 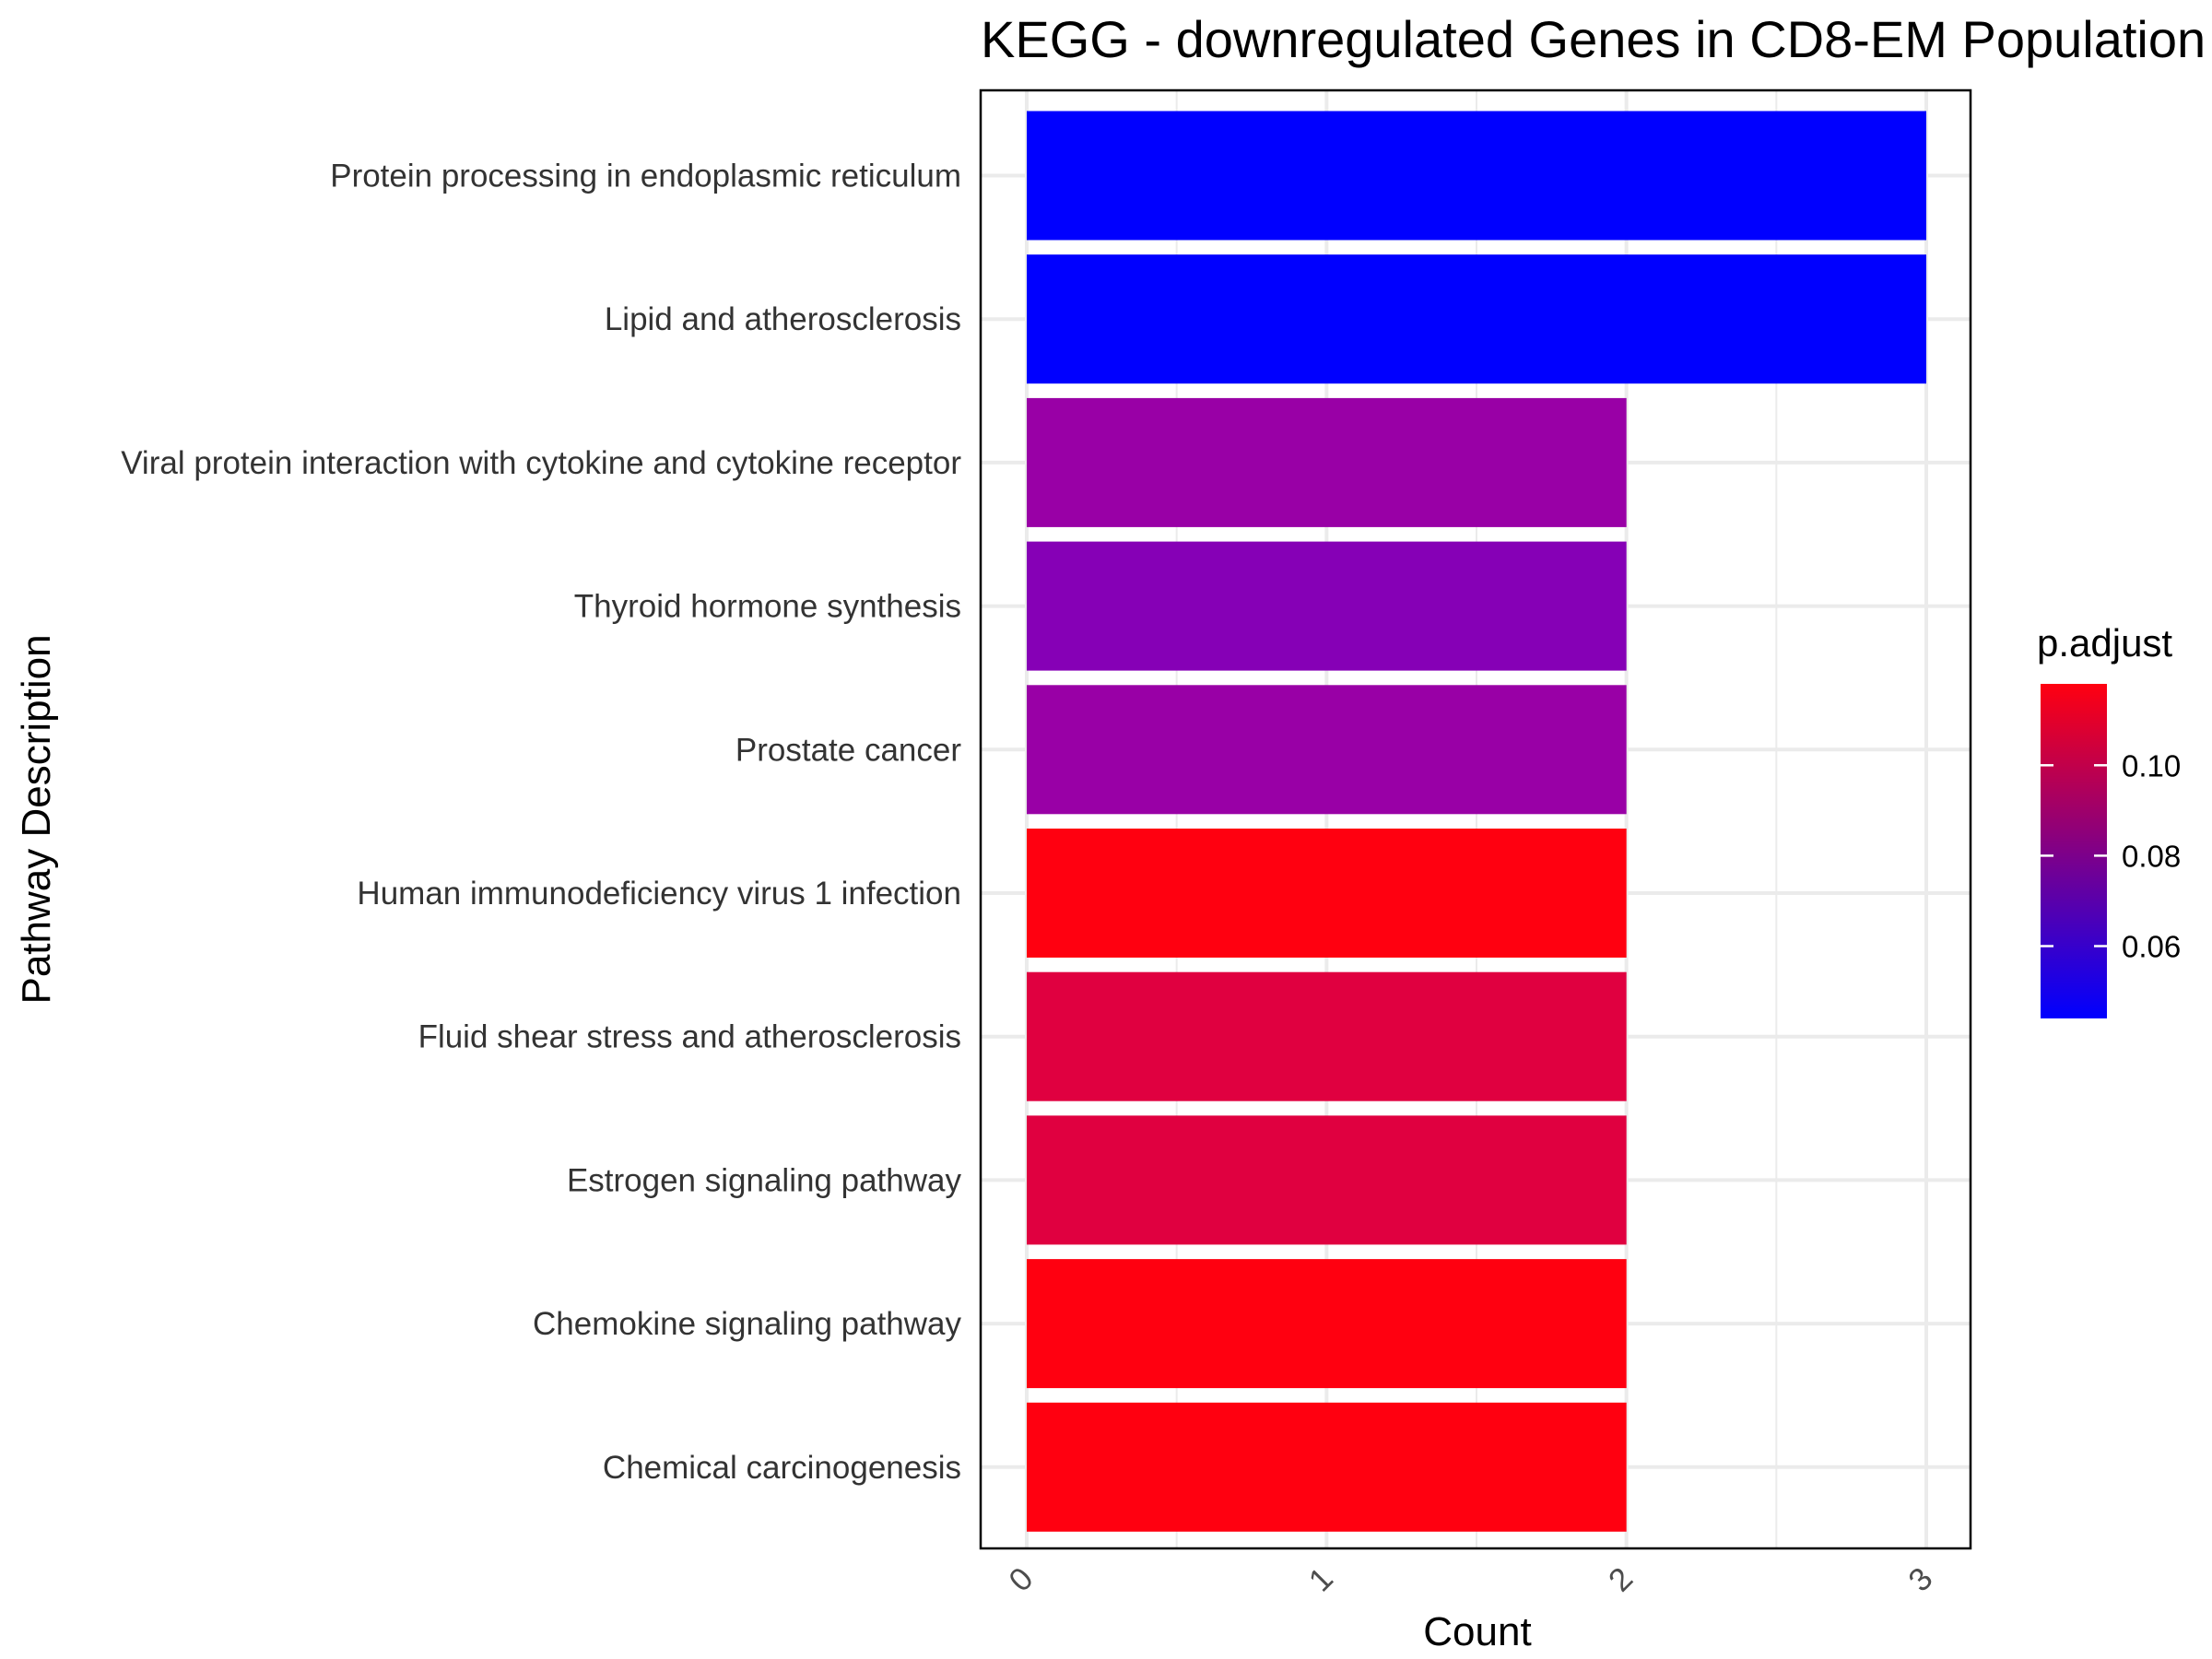 What do you see at coordinates (747, 1324) in the screenshot?
I see `y-tick-label: Chemokine signaling pathway` at bounding box center [747, 1324].